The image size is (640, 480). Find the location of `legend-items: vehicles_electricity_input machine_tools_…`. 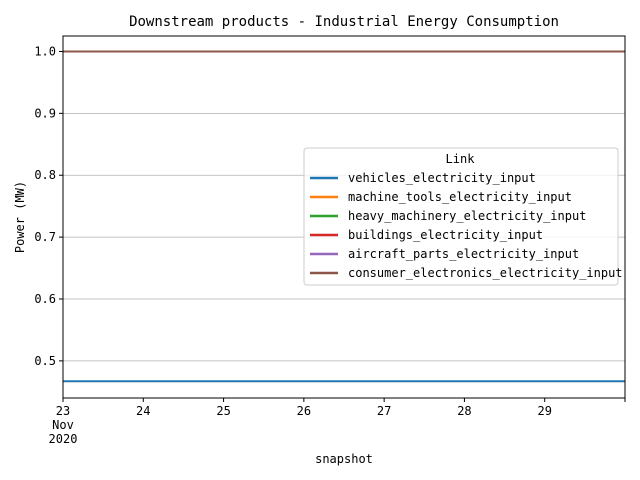

legend-items: vehicles_electricity_input machine_tools_… is located at coordinates (466, 225).